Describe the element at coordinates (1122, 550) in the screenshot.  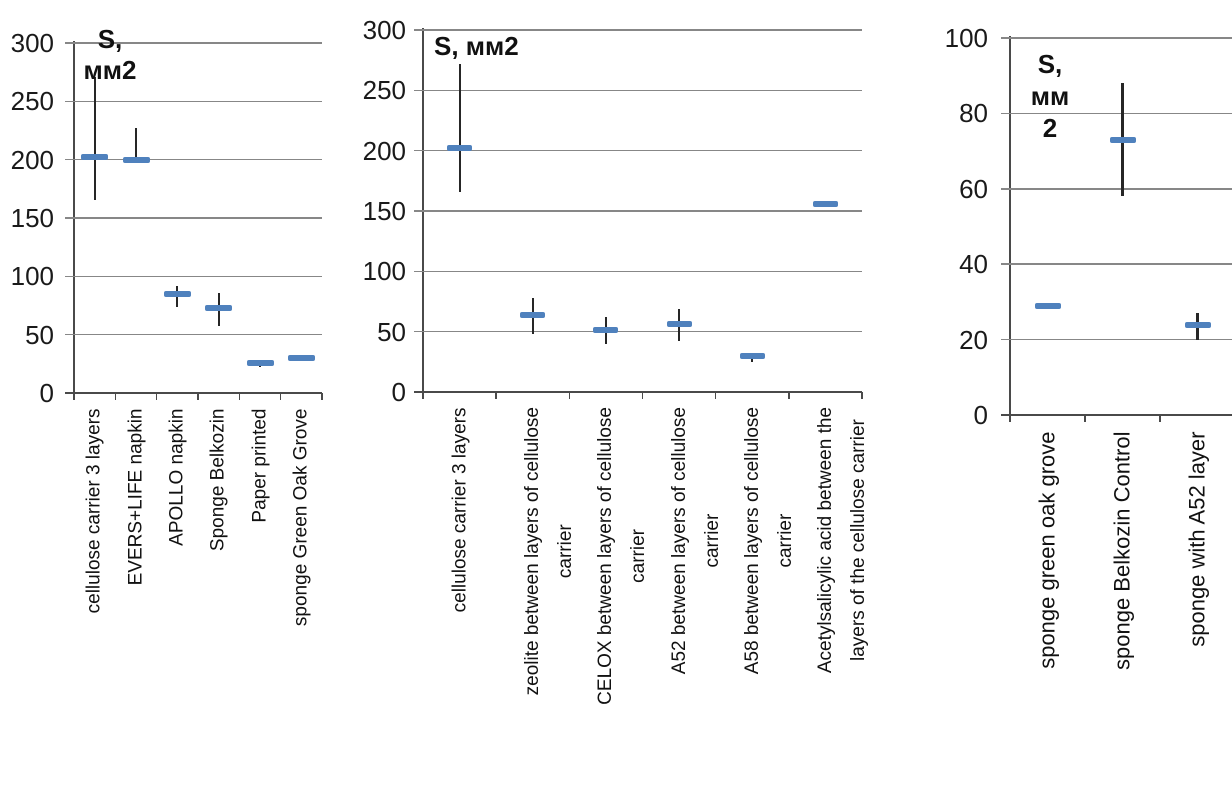
I see `category-label-text: sponge Belkozin Control` at that location.